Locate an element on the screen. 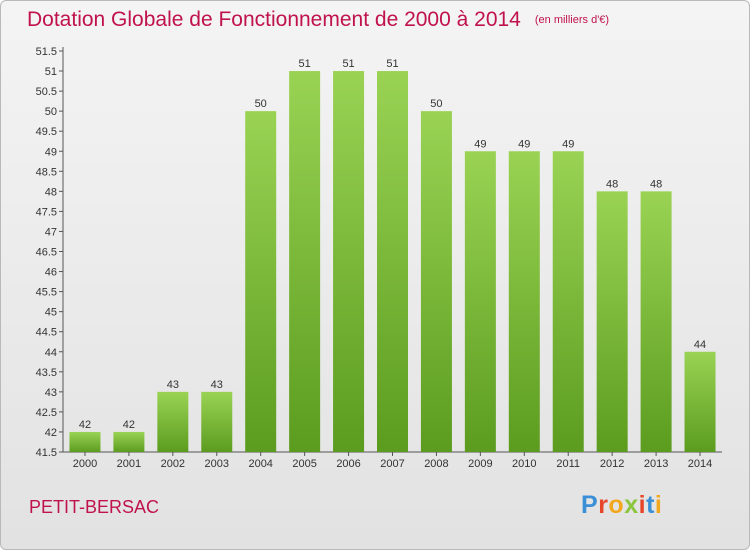 This screenshot has height=550, width=750. y-tick-label: 42 is located at coordinates (51, 433).